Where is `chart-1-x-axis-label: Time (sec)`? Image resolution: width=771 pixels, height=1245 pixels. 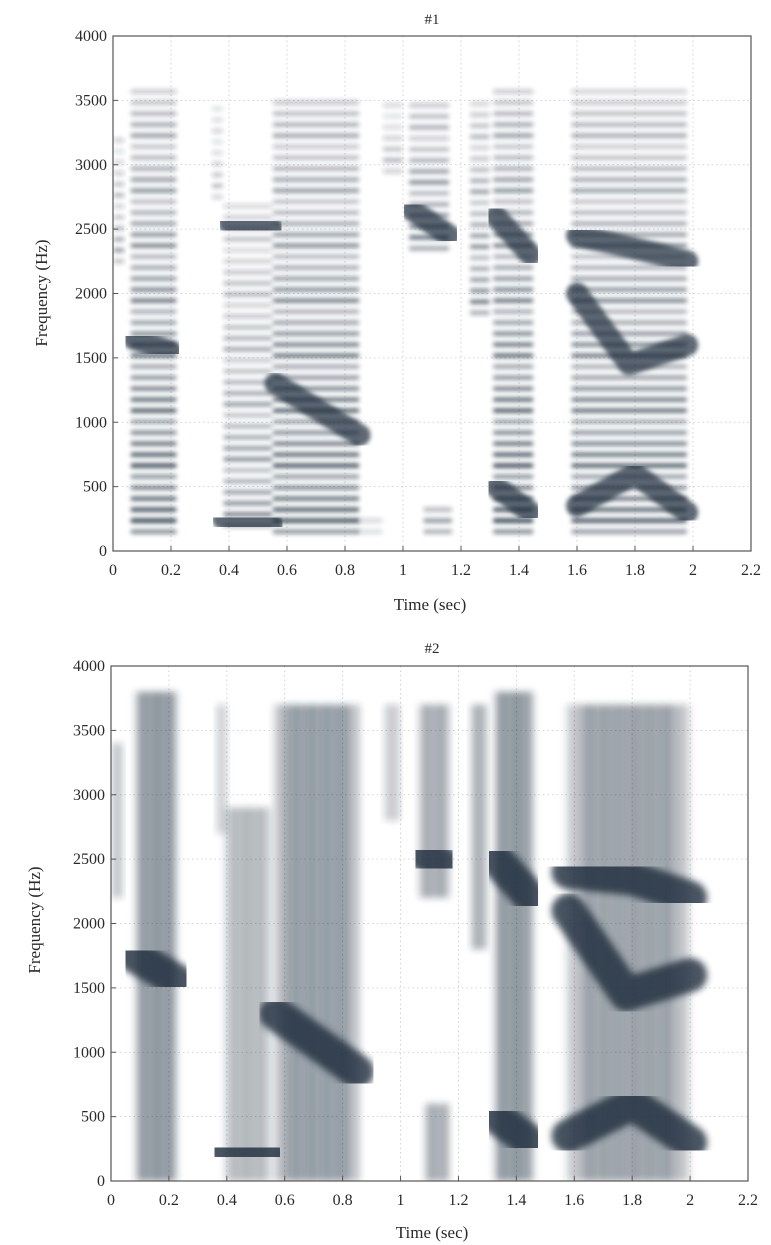
chart-1-x-axis-label: Time (sec) is located at coordinates (430, 604).